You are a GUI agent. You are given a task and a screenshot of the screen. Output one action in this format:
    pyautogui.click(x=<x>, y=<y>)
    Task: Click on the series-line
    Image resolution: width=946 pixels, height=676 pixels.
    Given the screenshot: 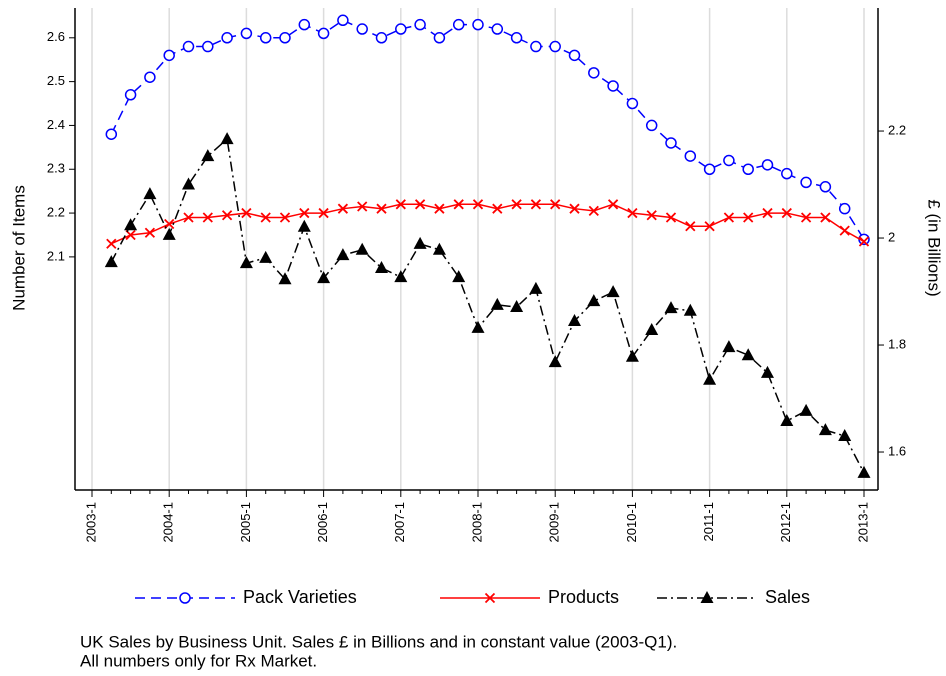 What is the action you would take?
    pyautogui.click(x=487, y=224)
    